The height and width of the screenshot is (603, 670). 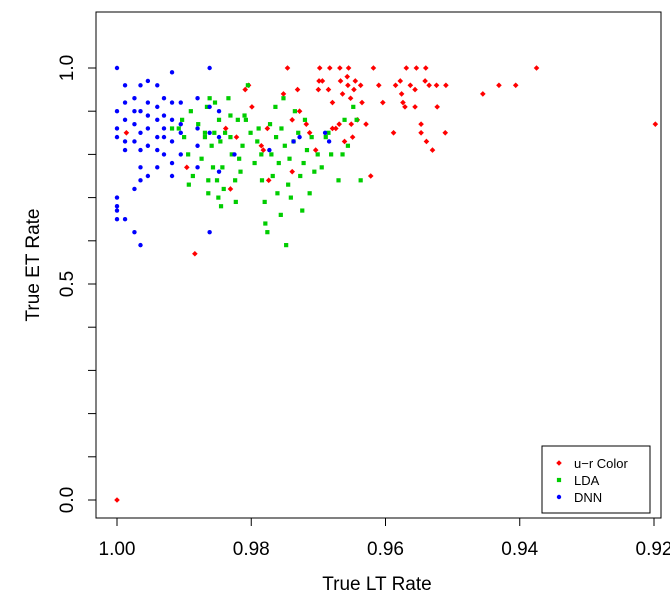 I want to click on x-tick-label: 0.94, so click(x=519, y=549).